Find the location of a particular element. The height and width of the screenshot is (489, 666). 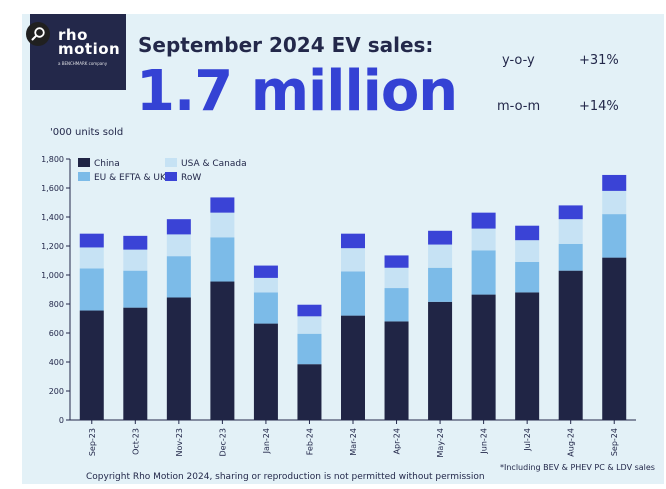

y-tick-label: 1,800 is located at coordinates (52, 159).